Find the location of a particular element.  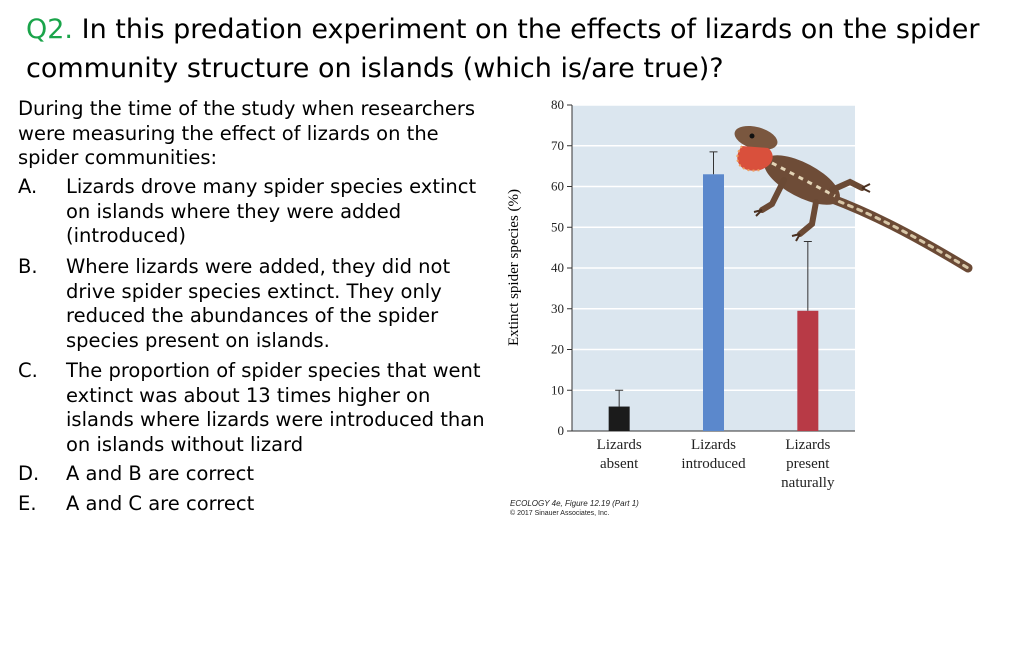

y-tick-label: 60 is located at coordinates (557, 186).